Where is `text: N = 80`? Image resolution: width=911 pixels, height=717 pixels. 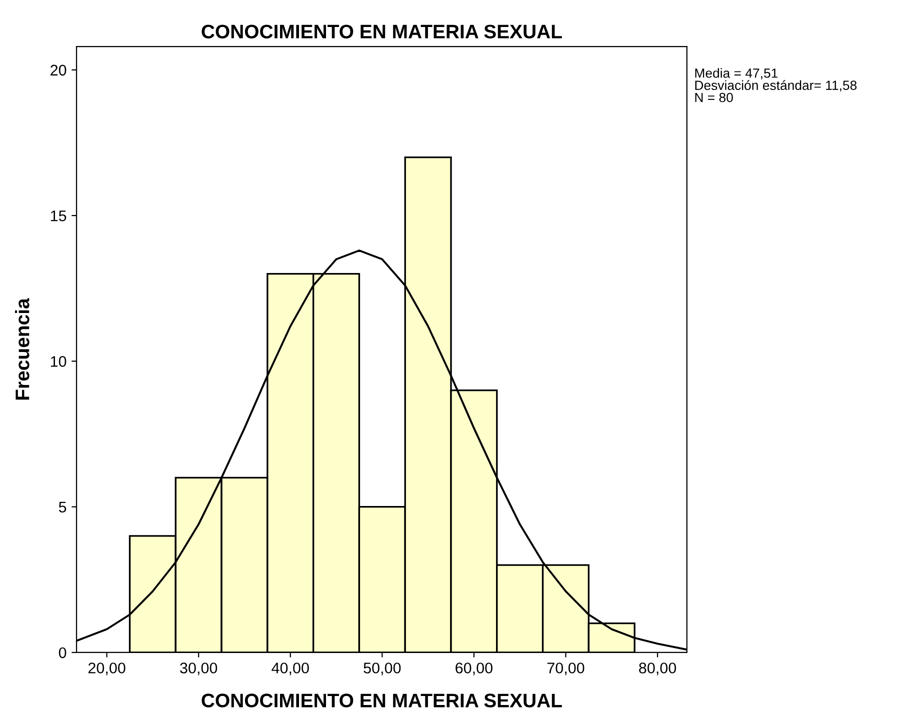 text: N = 80 is located at coordinates (714, 97).